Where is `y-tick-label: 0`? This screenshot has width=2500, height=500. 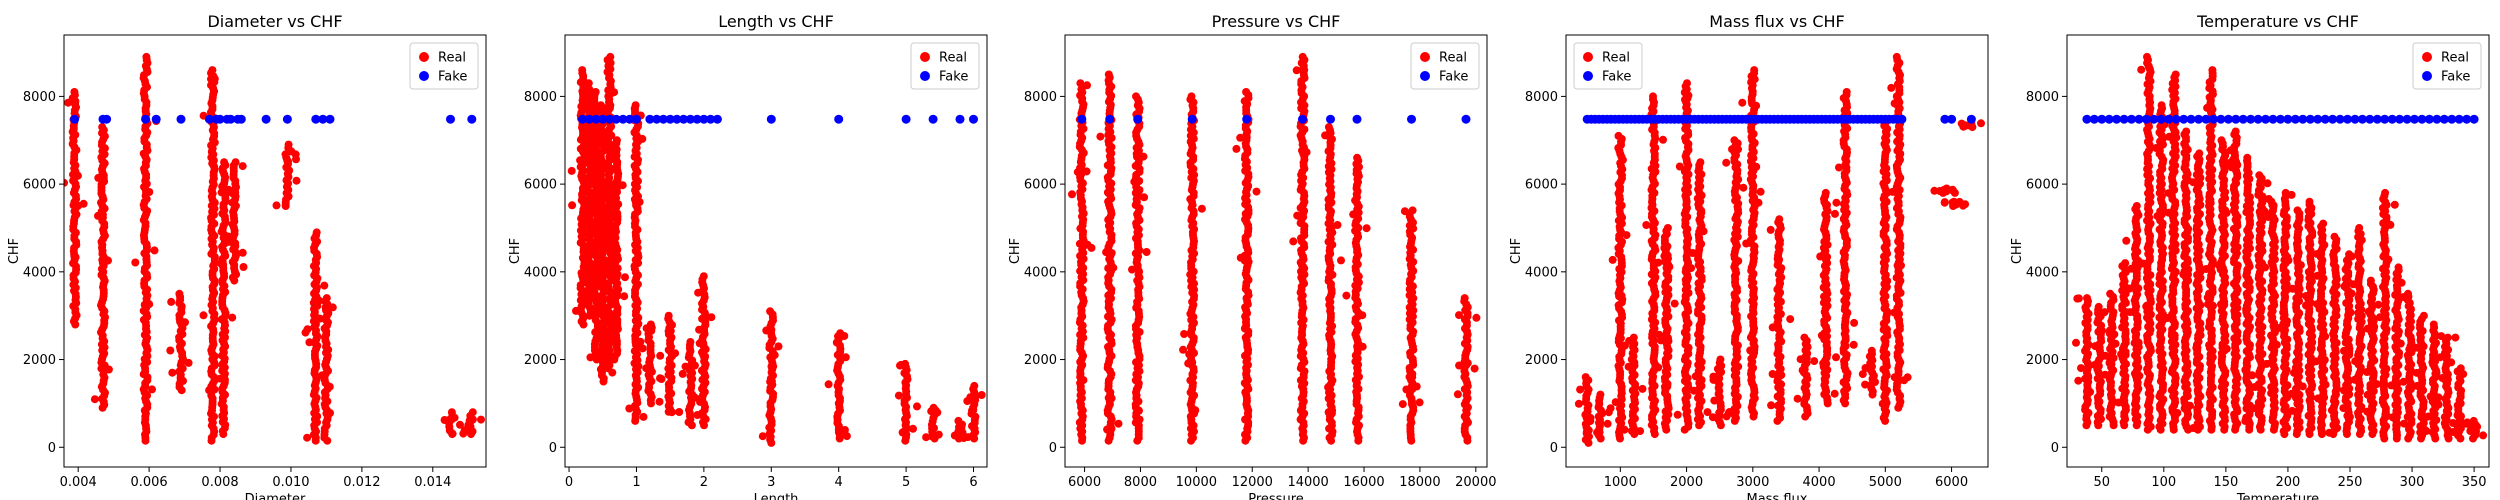 y-tick-label: 0 is located at coordinates (553, 448).